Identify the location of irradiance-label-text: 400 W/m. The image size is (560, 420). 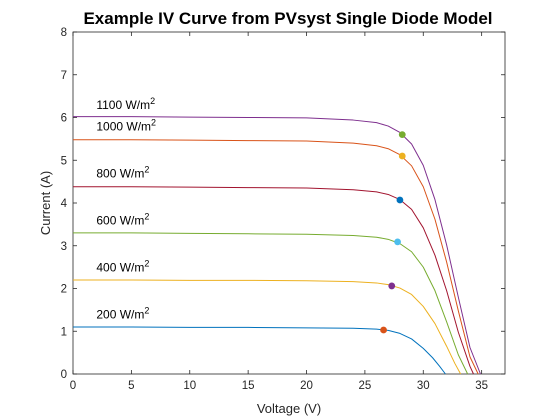
(120, 267).